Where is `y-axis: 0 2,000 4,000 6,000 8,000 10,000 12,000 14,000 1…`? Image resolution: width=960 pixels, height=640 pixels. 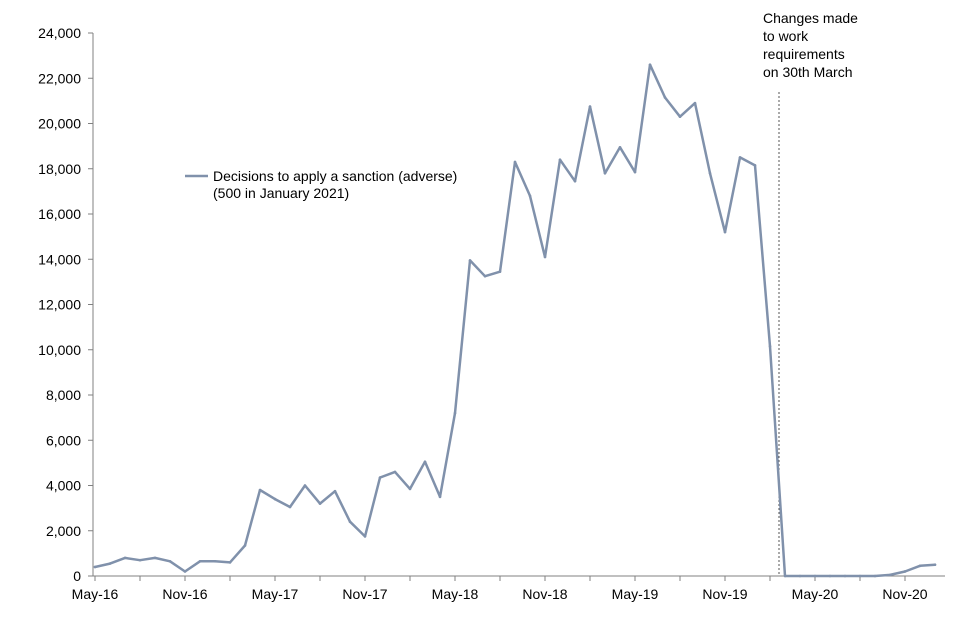 y-axis: 0 2,000 4,000 6,000 8,000 10,000 12,000 14,000 1… is located at coordinates (66, 304).